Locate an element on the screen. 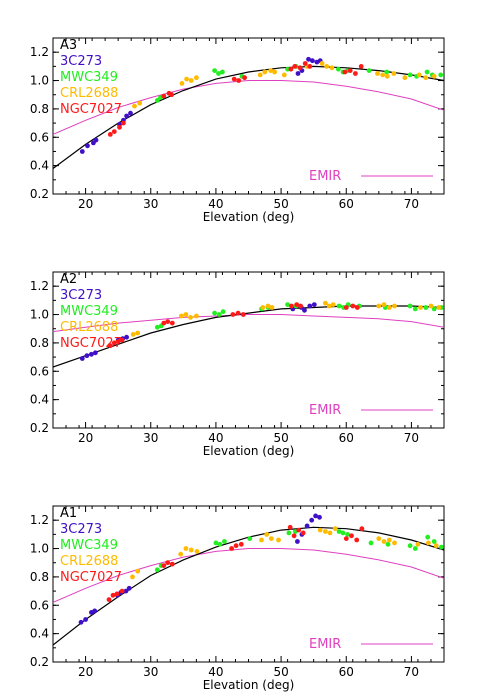  y-tick-label: 0.8 is located at coordinates (39, 109).